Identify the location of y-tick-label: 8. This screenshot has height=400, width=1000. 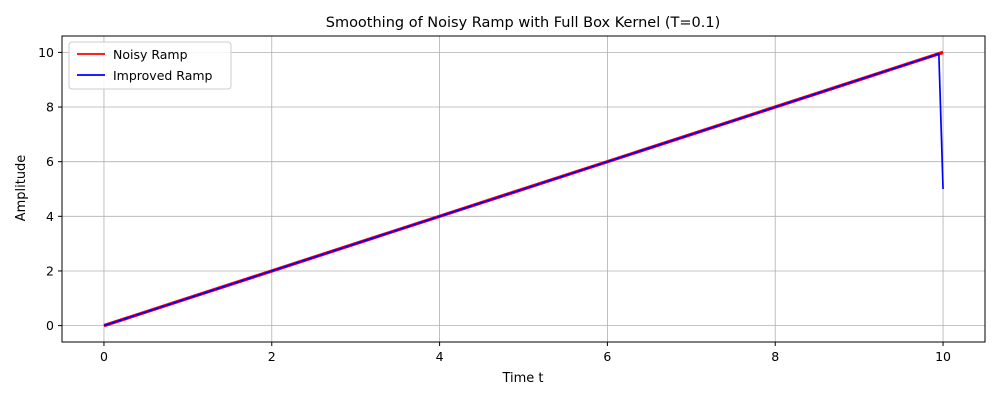
(50, 107).